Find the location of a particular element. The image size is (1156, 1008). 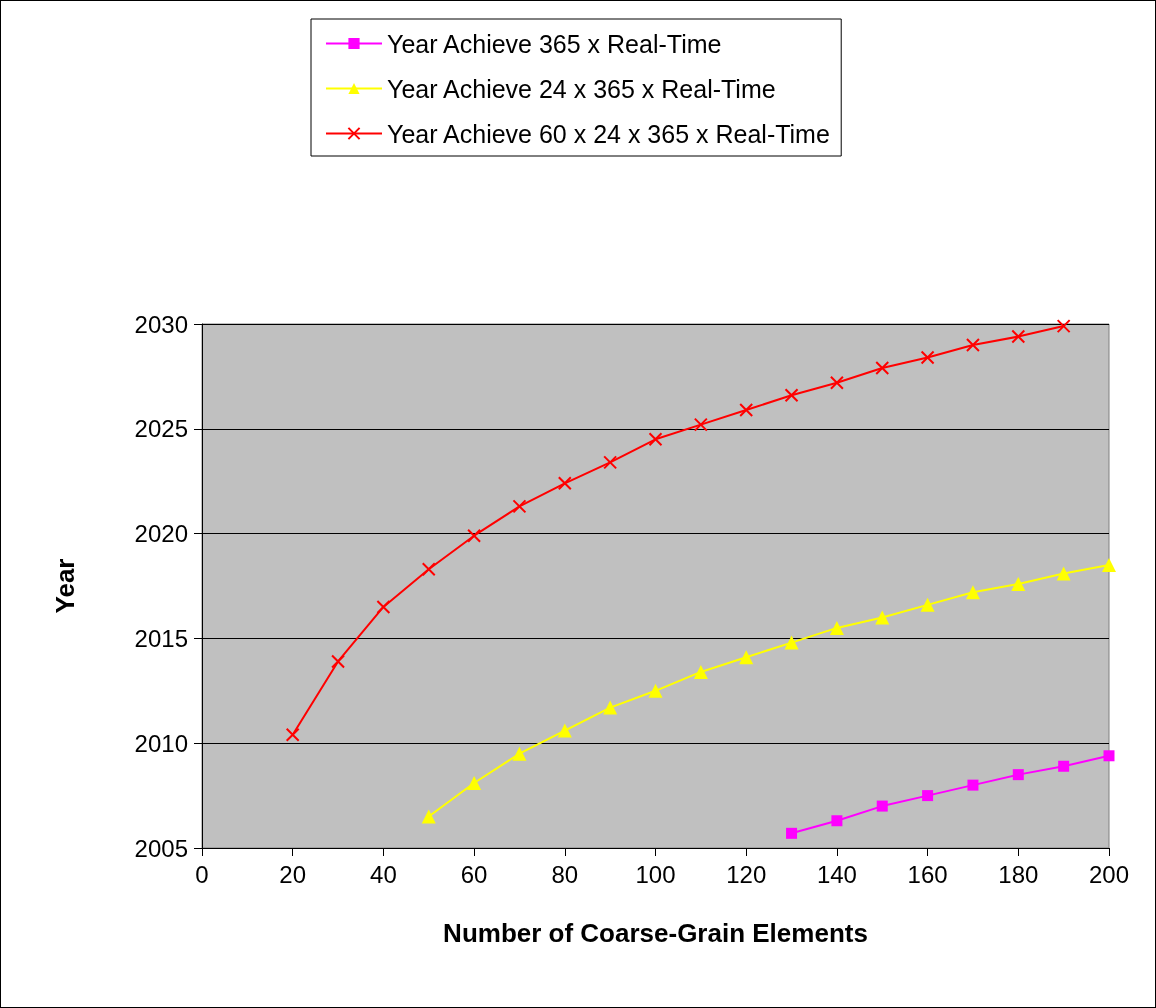

x-axis-title: Number of Coarse-Grain Elements is located at coordinates (655, 933).